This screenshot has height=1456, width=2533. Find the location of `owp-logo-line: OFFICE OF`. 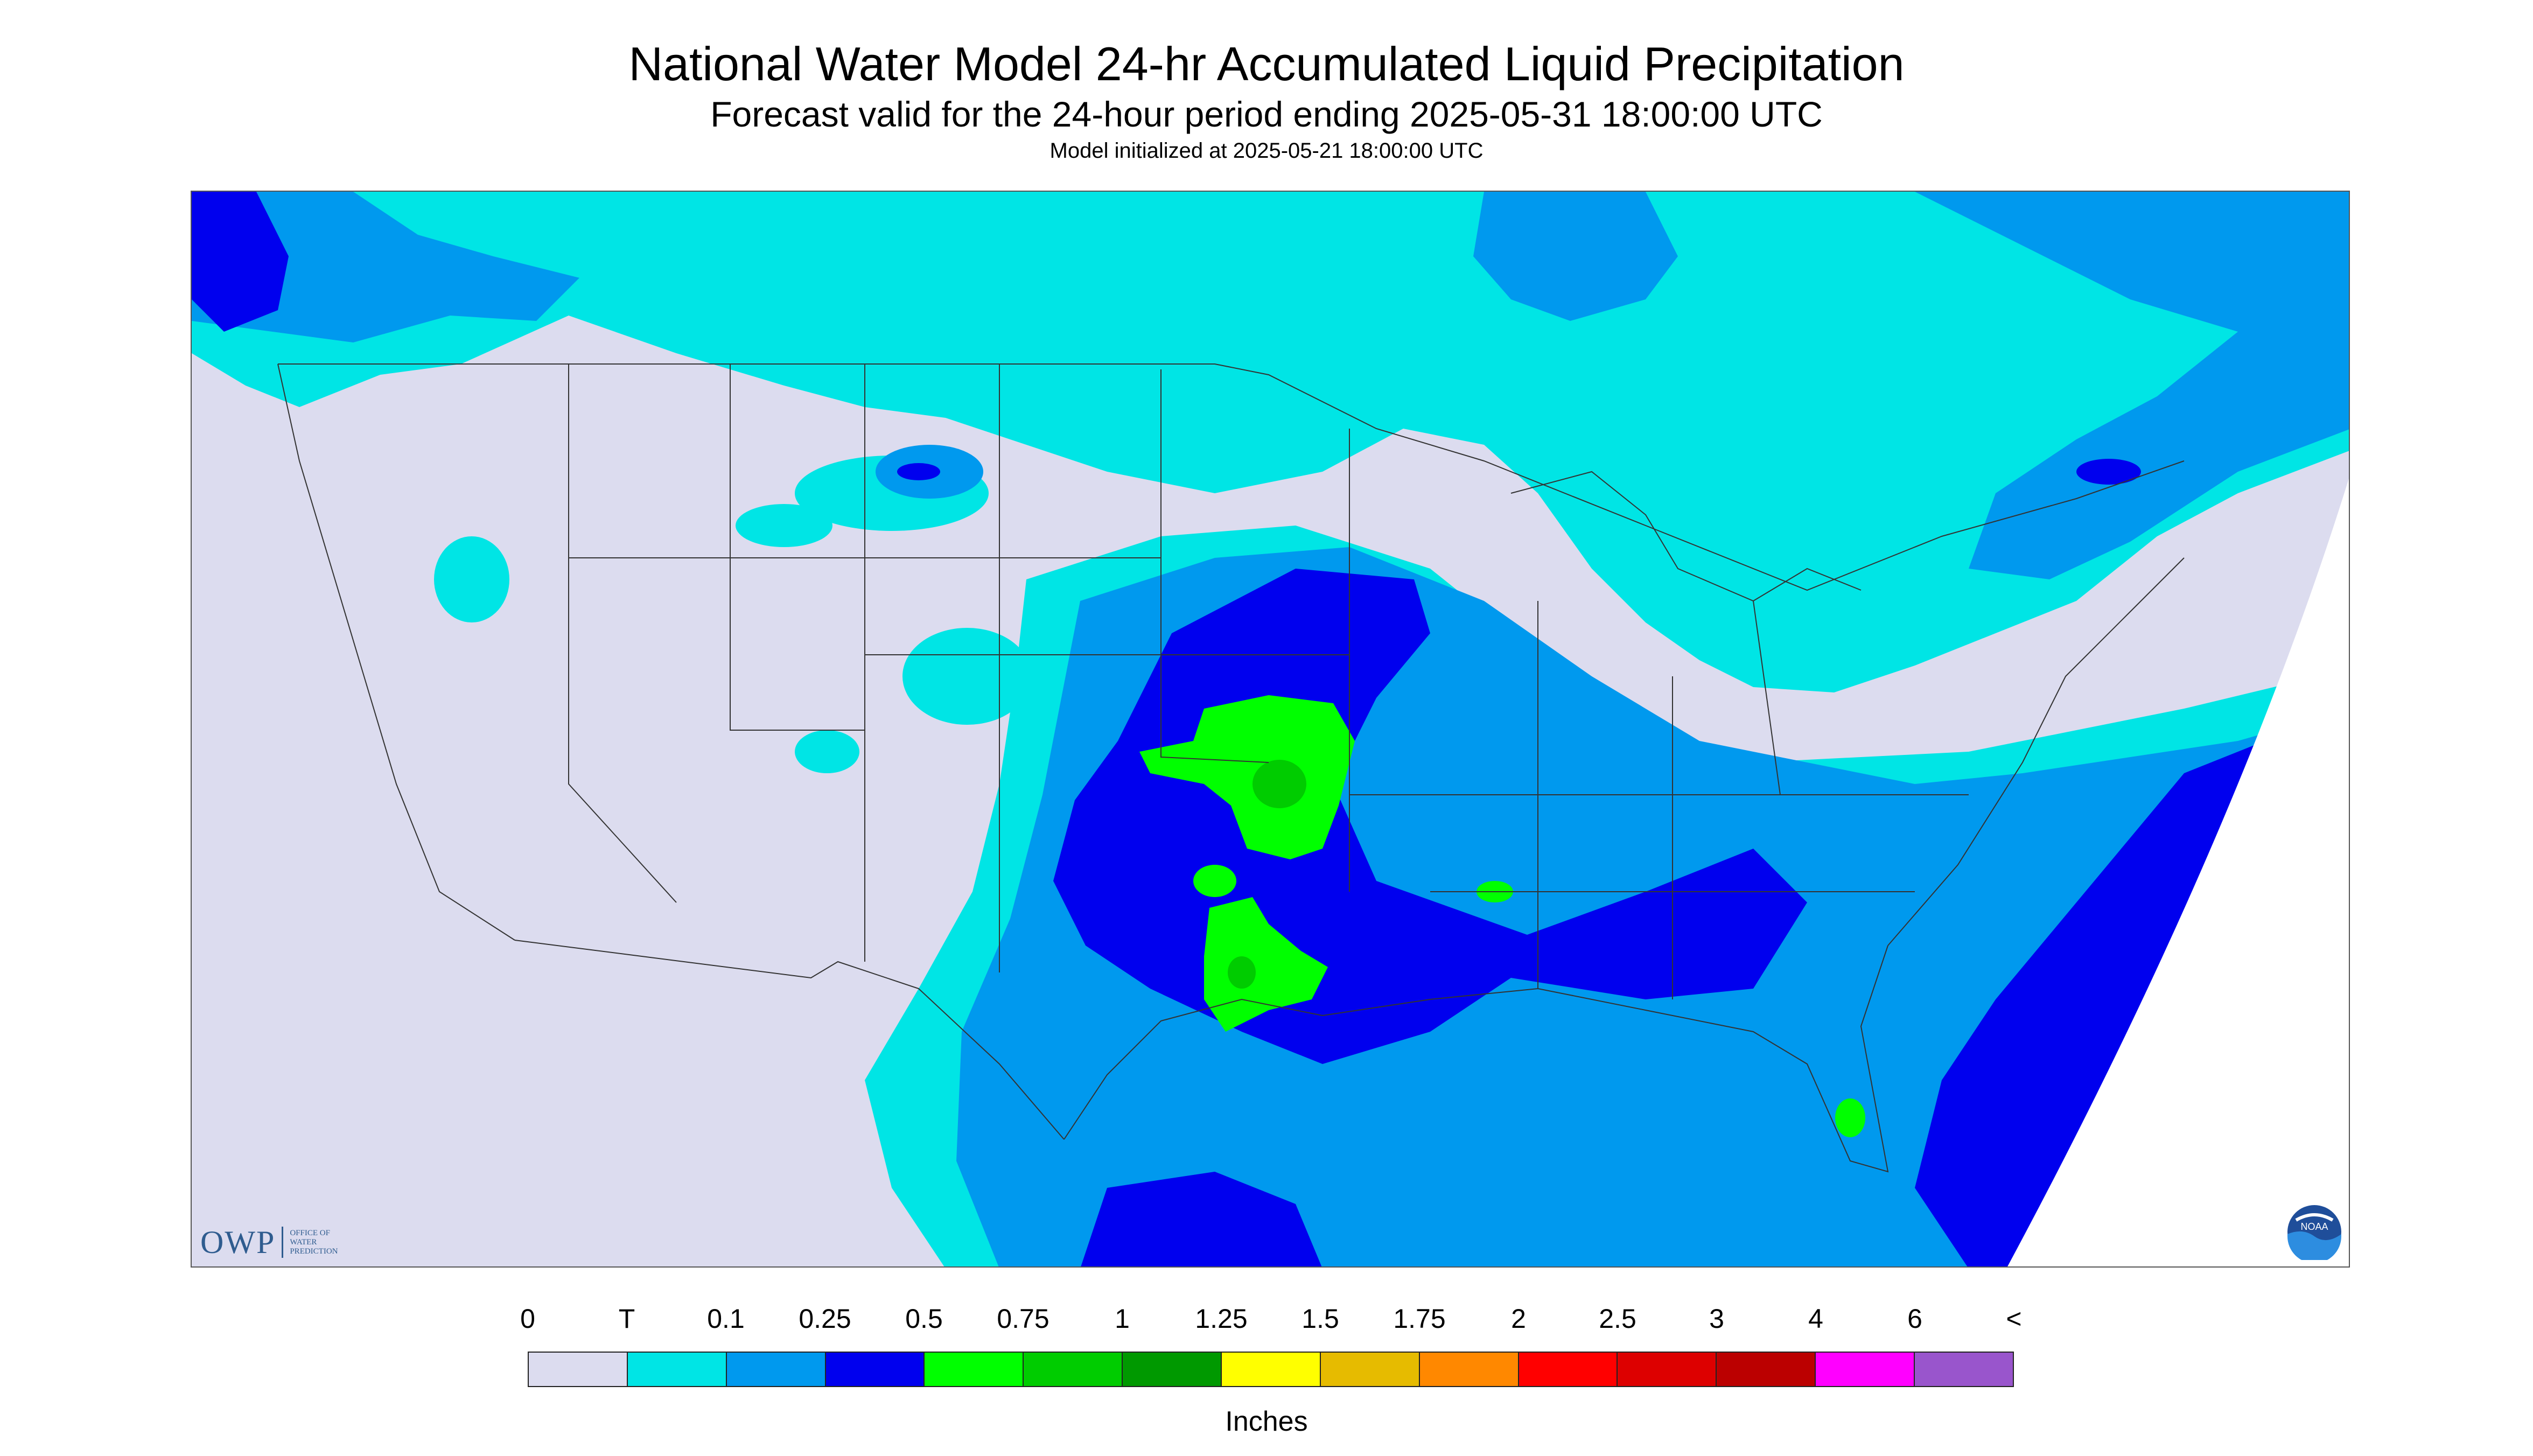

owp-logo-line: OFFICE OF is located at coordinates (310, 1232).